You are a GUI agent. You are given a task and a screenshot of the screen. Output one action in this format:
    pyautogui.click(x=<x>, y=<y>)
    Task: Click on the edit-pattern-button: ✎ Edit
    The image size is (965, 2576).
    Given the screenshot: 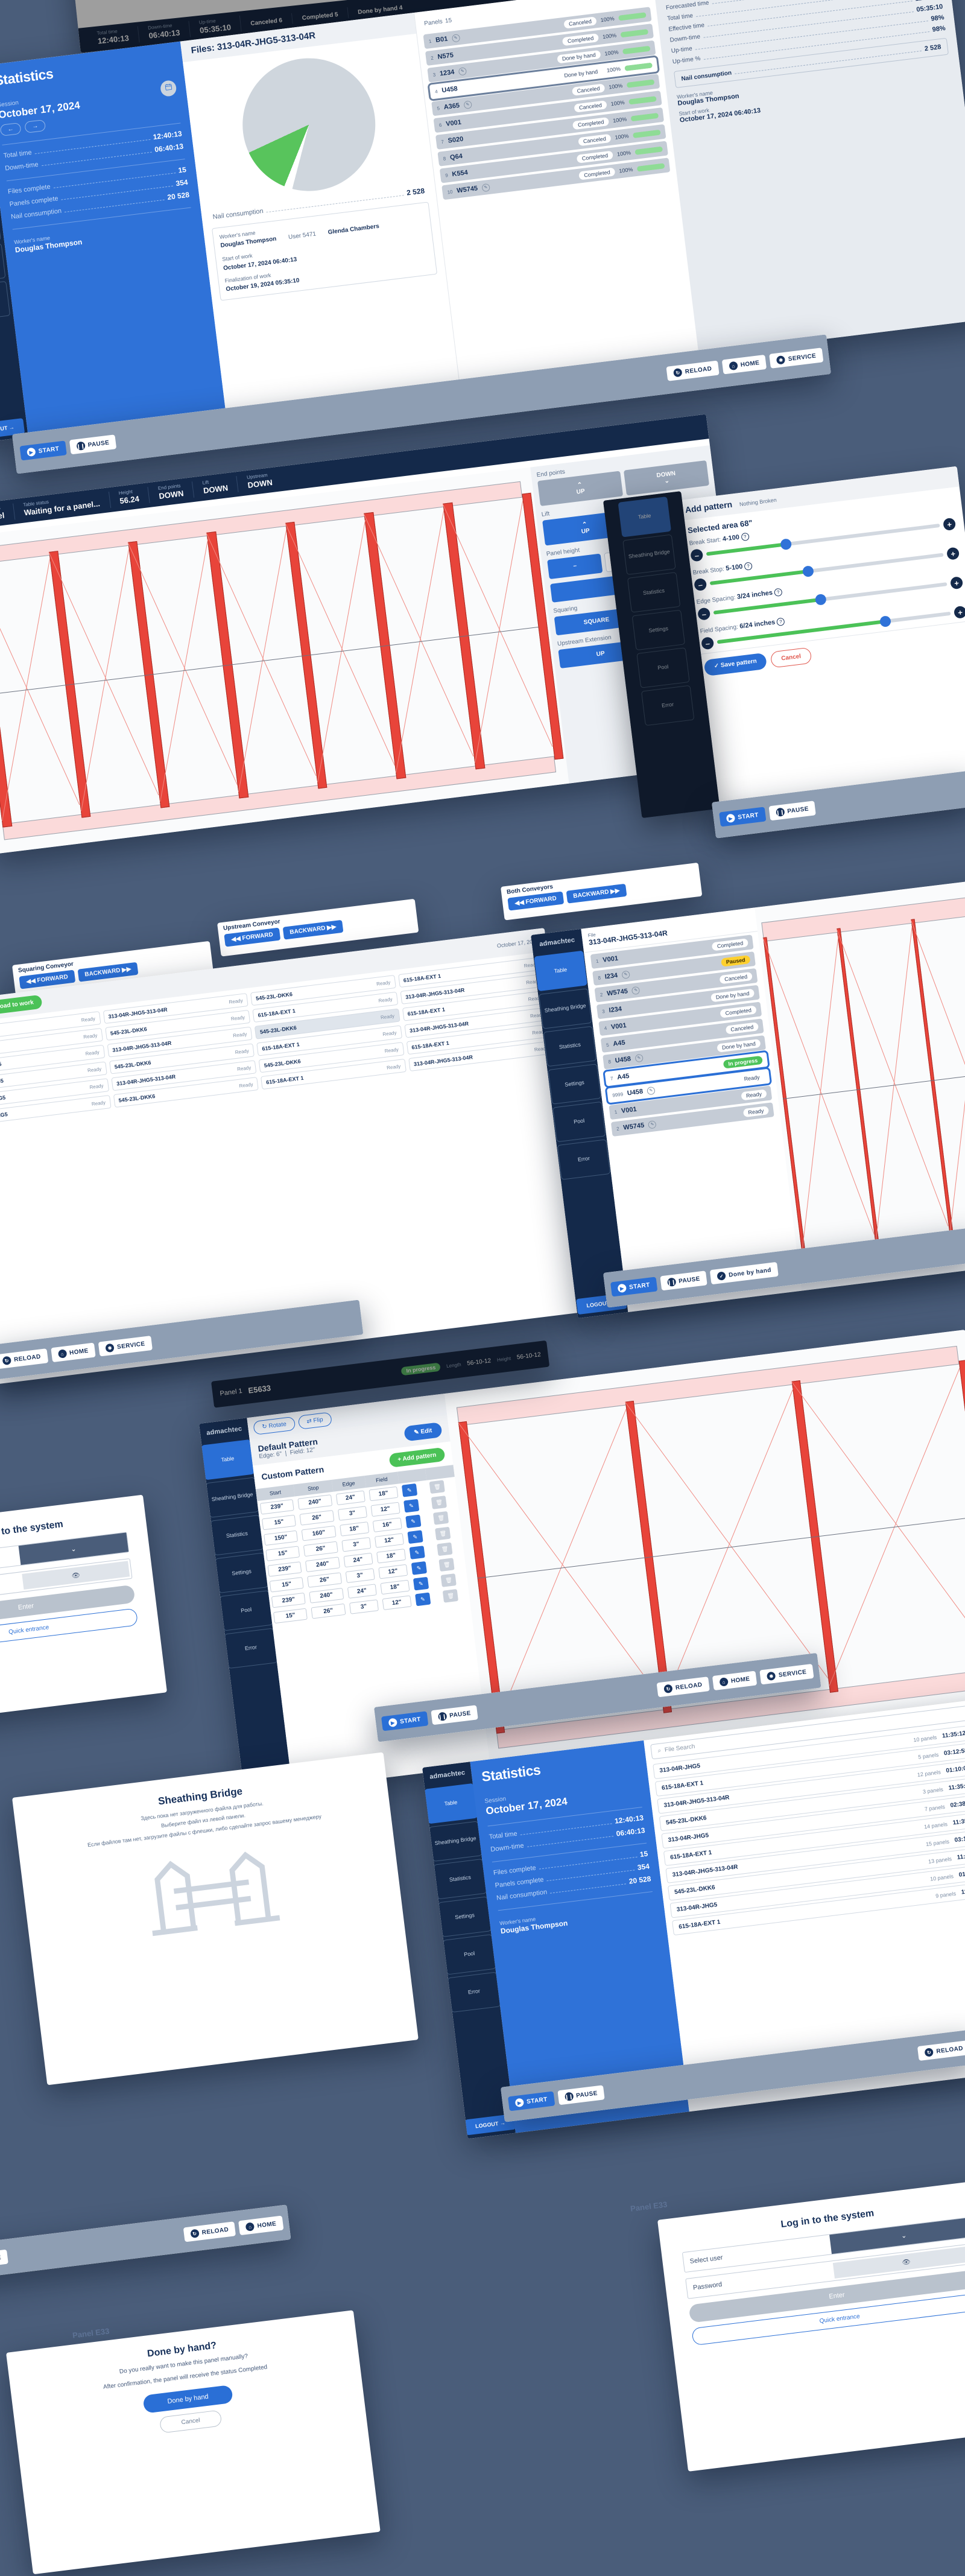 What is the action you would take?
    pyautogui.click(x=423, y=1432)
    